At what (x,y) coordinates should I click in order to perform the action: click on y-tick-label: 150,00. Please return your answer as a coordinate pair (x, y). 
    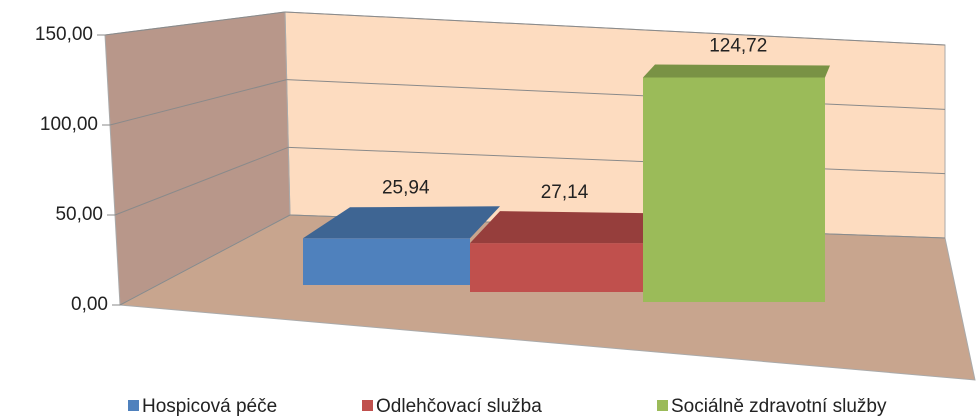
    Looking at the image, I should click on (64, 34).